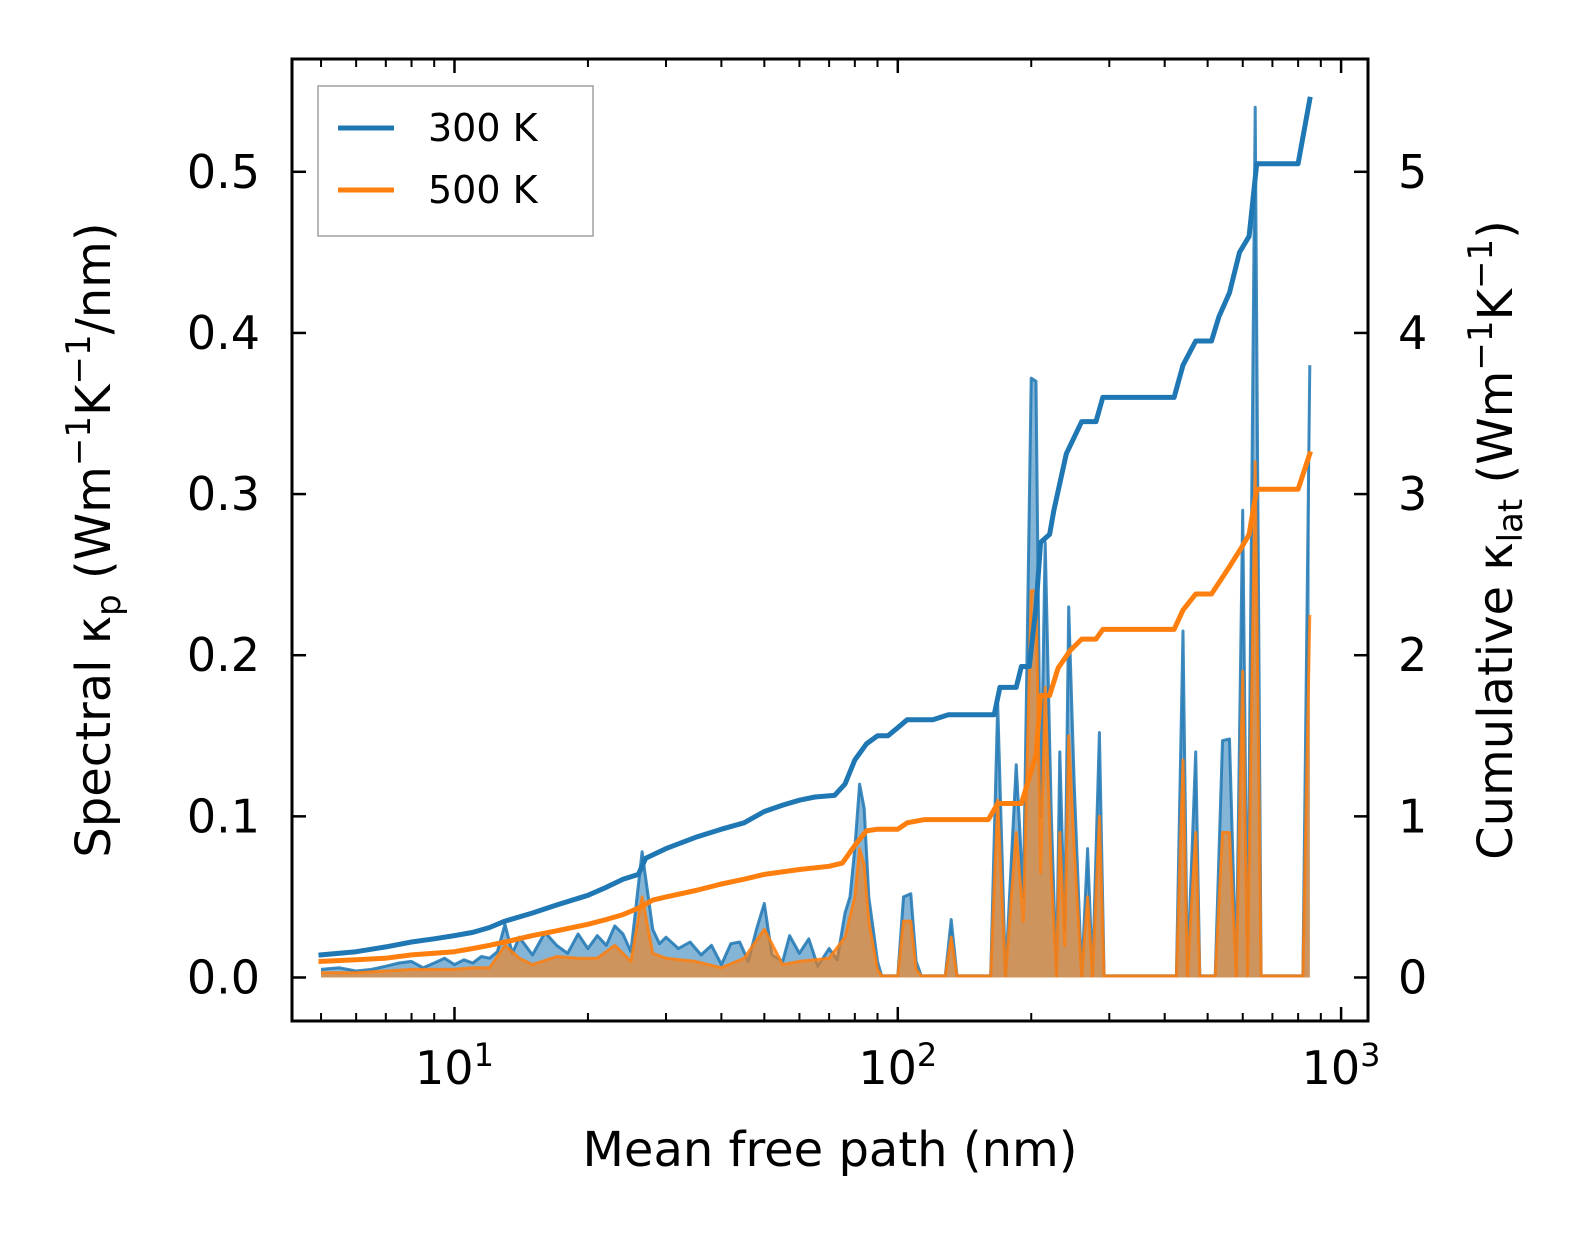  Describe the element at coordinates (454, 1065) in the screenshot. I see `x-tick-label: 10¹` at that location.